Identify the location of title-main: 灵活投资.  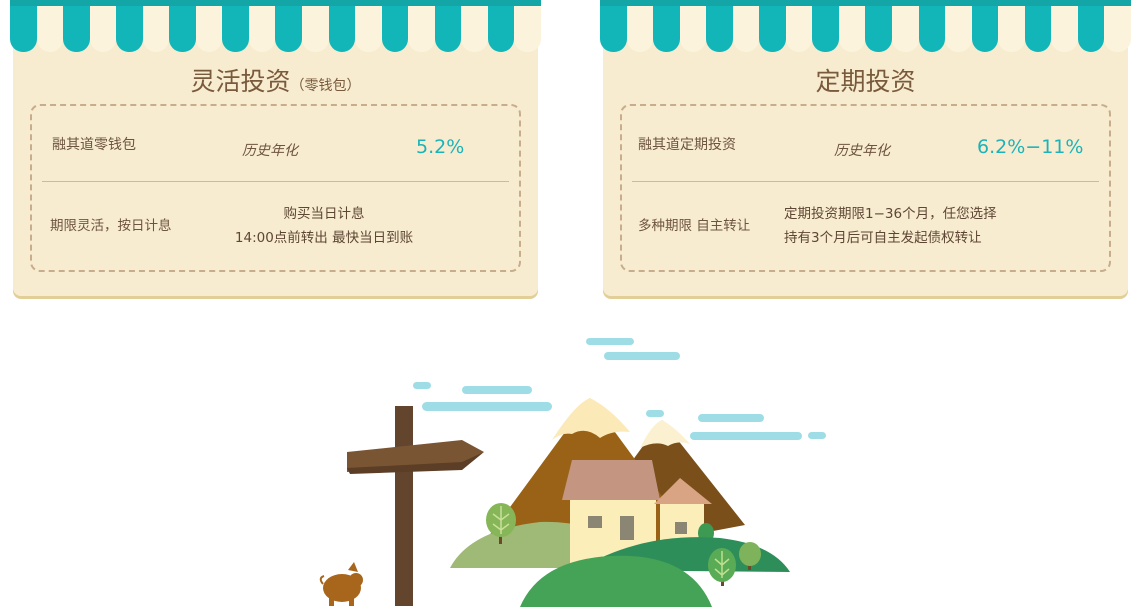
(240, 81).